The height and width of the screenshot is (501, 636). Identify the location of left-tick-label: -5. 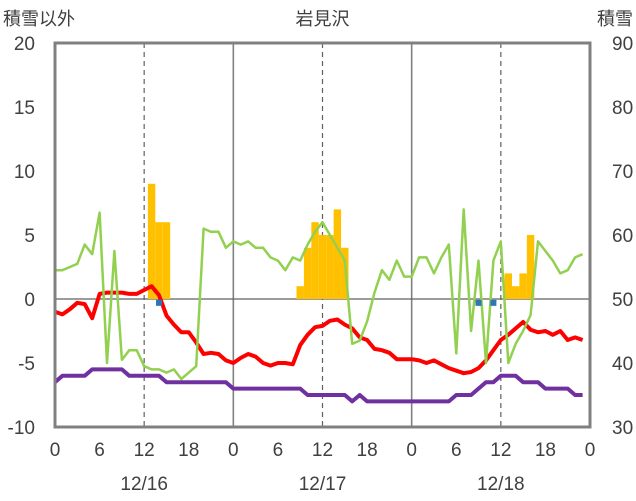
(26, 364).